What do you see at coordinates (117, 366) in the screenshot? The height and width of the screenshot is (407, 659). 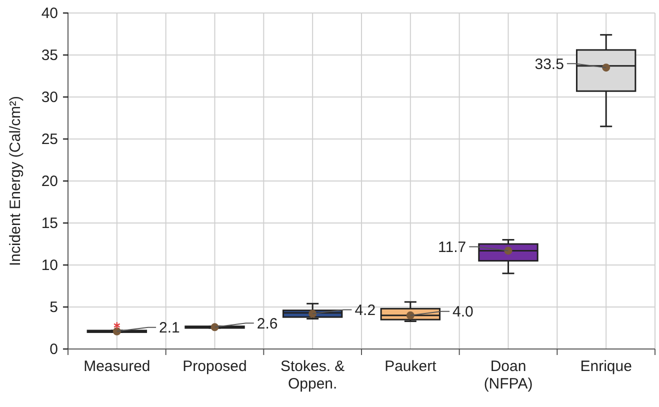 I see `x-tick-label: Measured` at bounding box center [117, 366].